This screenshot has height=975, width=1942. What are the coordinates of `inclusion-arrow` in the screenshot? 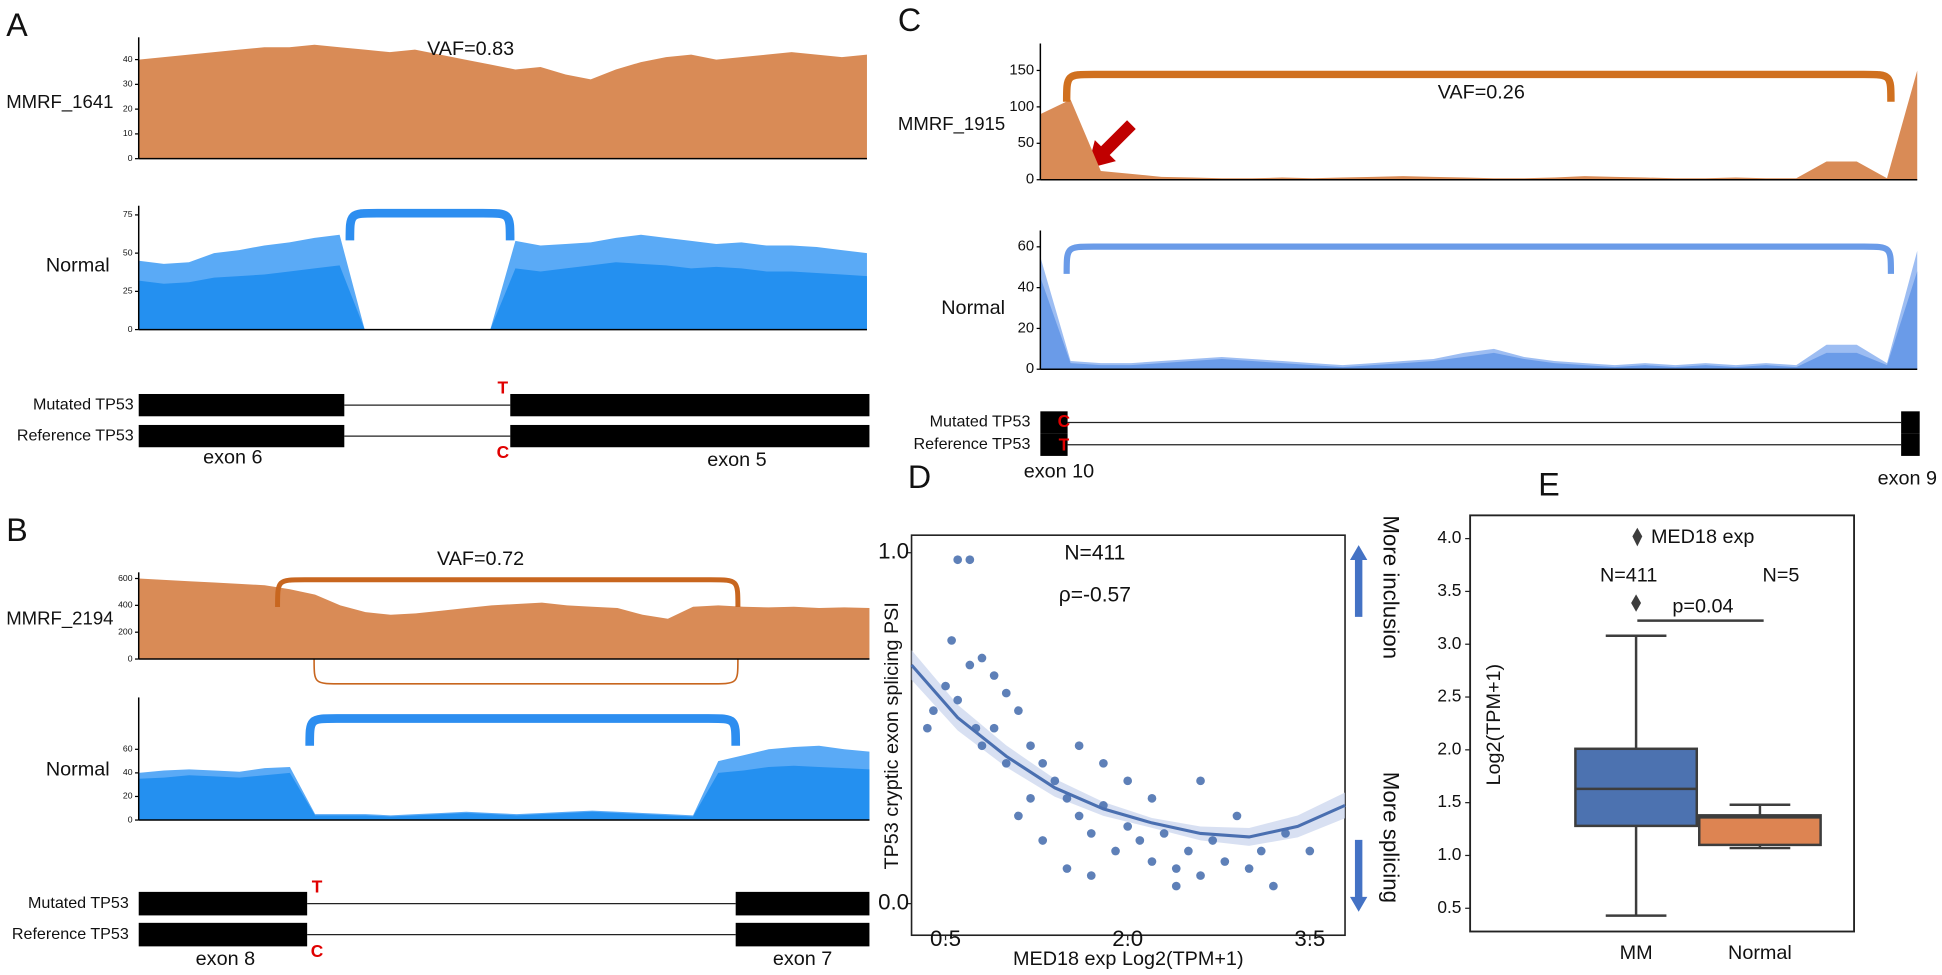 It's located at (1358, 581).